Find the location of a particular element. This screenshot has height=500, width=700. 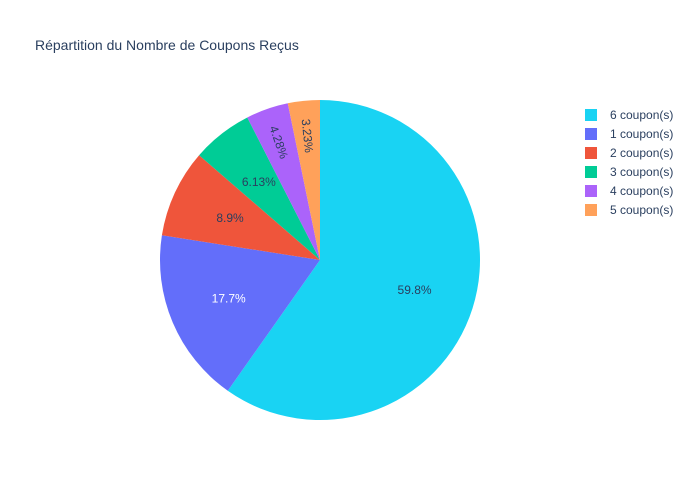

legend-label-6: 5 coupon(s) is located at coordinates (641, 210).